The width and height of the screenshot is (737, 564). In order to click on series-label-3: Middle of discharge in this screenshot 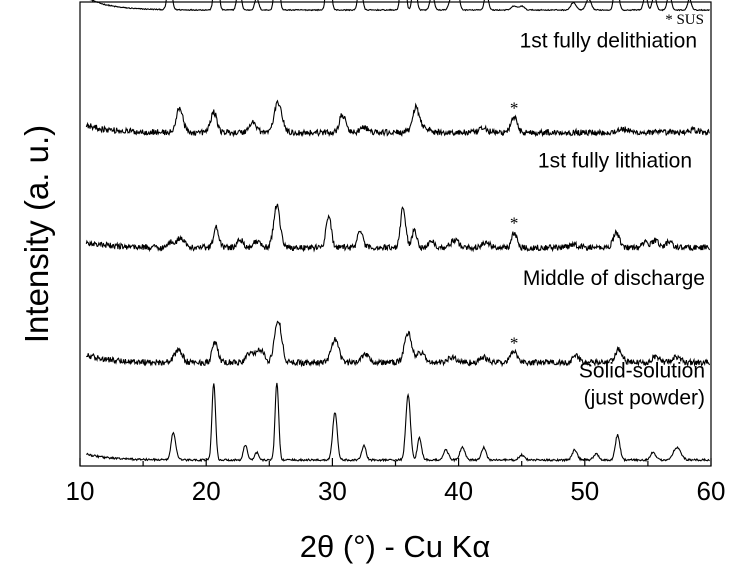, I will do `click(614, 278)`.